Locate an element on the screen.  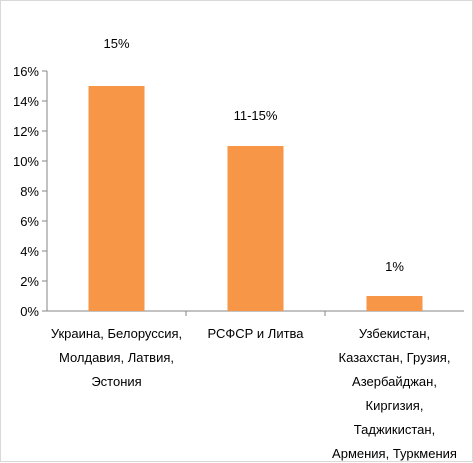
y-tick-label: 14% is located at coordinates (26, 101).